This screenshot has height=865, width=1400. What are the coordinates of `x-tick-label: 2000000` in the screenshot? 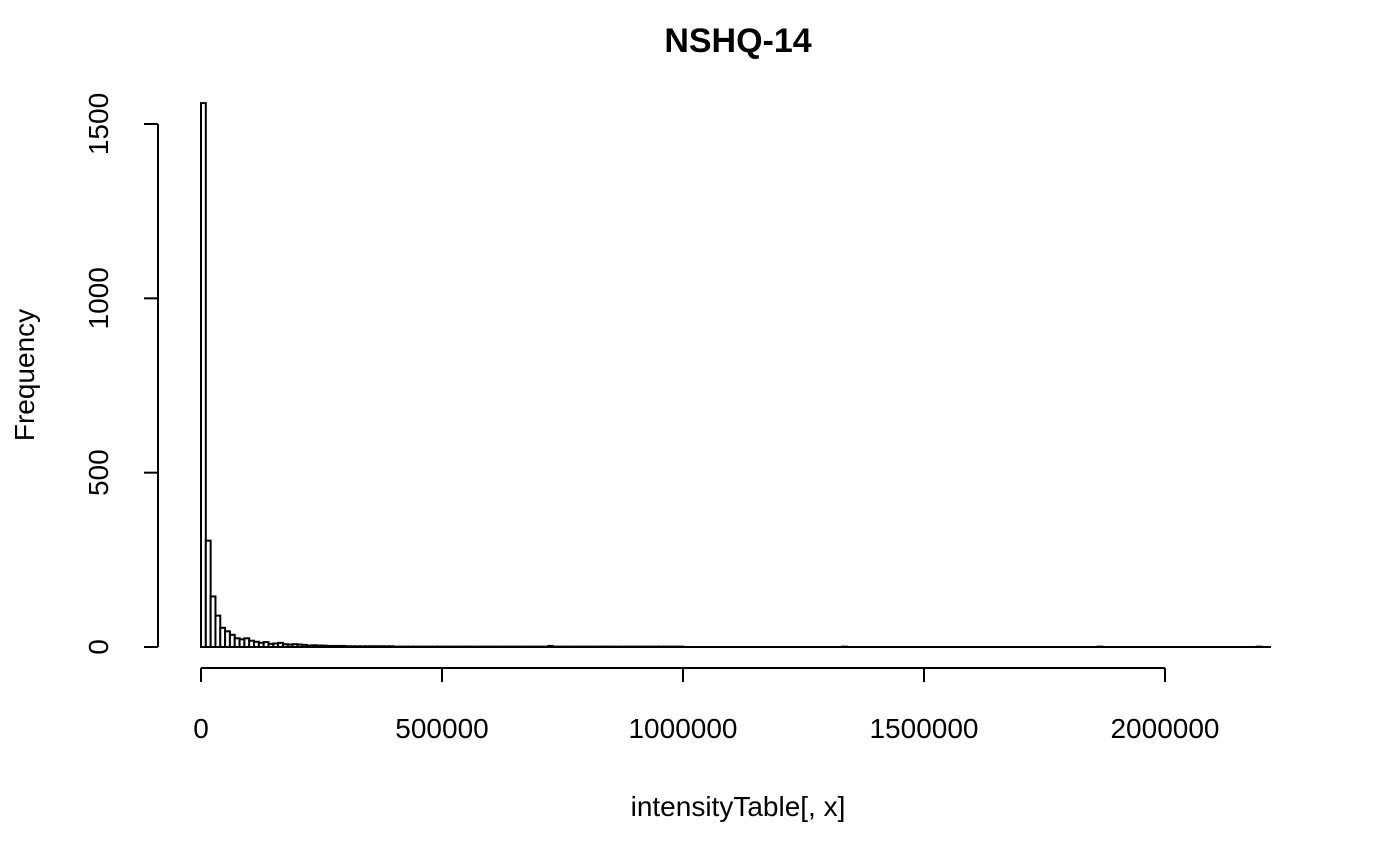 It's located at (1164, 728).